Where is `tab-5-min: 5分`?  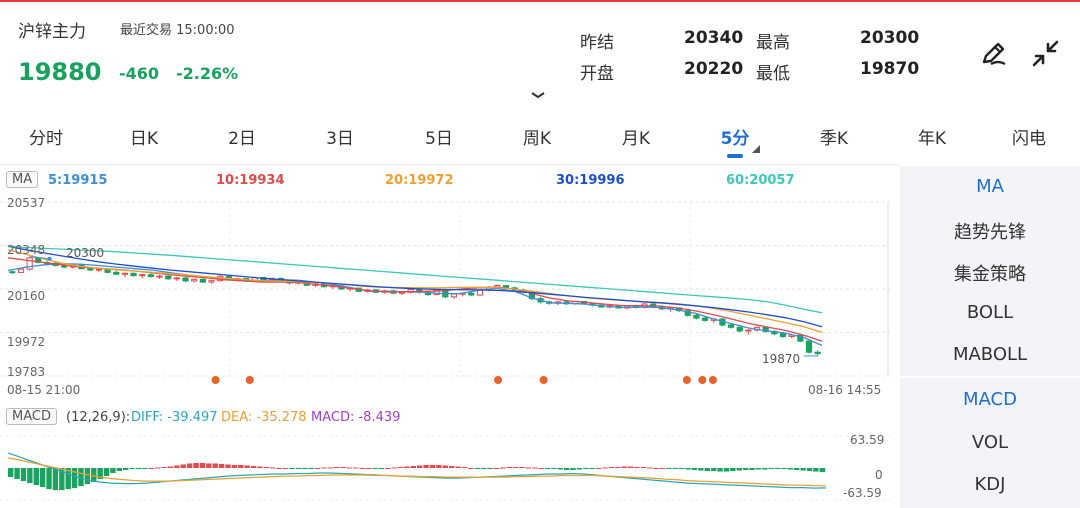
tab-5-min: 5分 is located at coordinates (735, 139).